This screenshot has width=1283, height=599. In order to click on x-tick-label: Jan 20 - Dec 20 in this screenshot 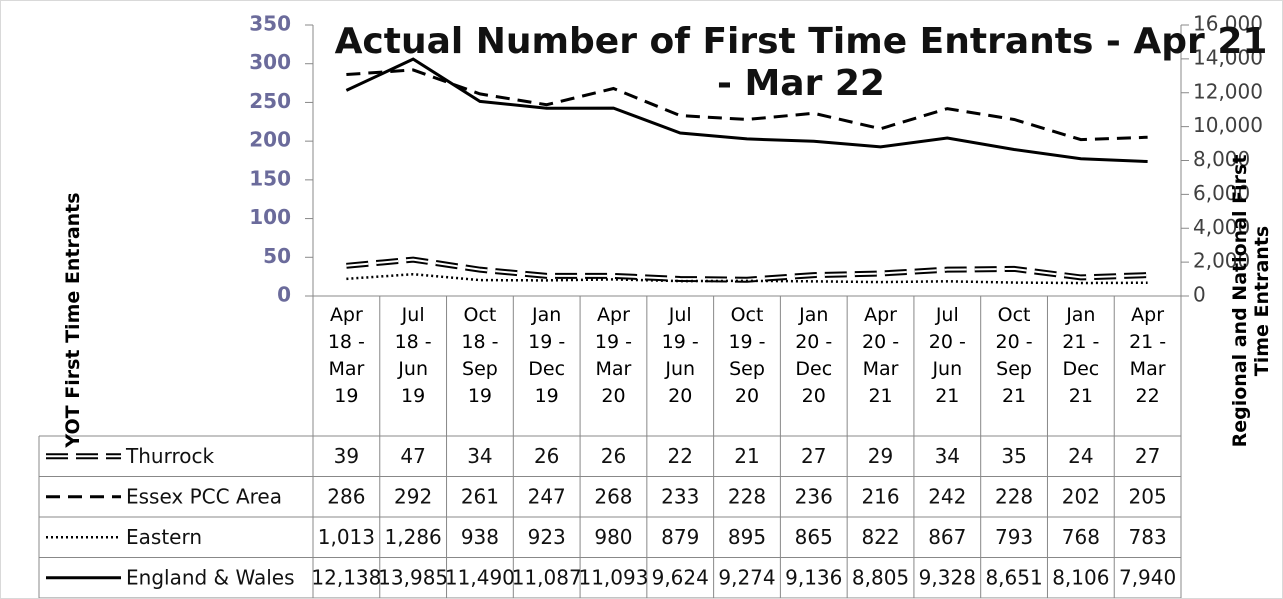, I will do `click(814, 355)`.